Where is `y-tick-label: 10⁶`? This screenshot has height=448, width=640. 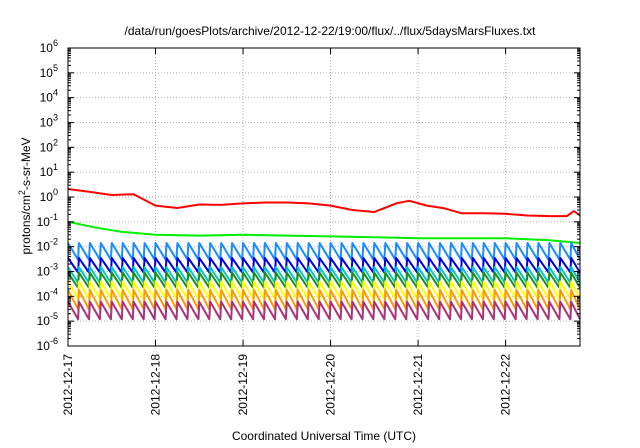 y-tick-label: 10⁶ is located at coordinates (49, 46).